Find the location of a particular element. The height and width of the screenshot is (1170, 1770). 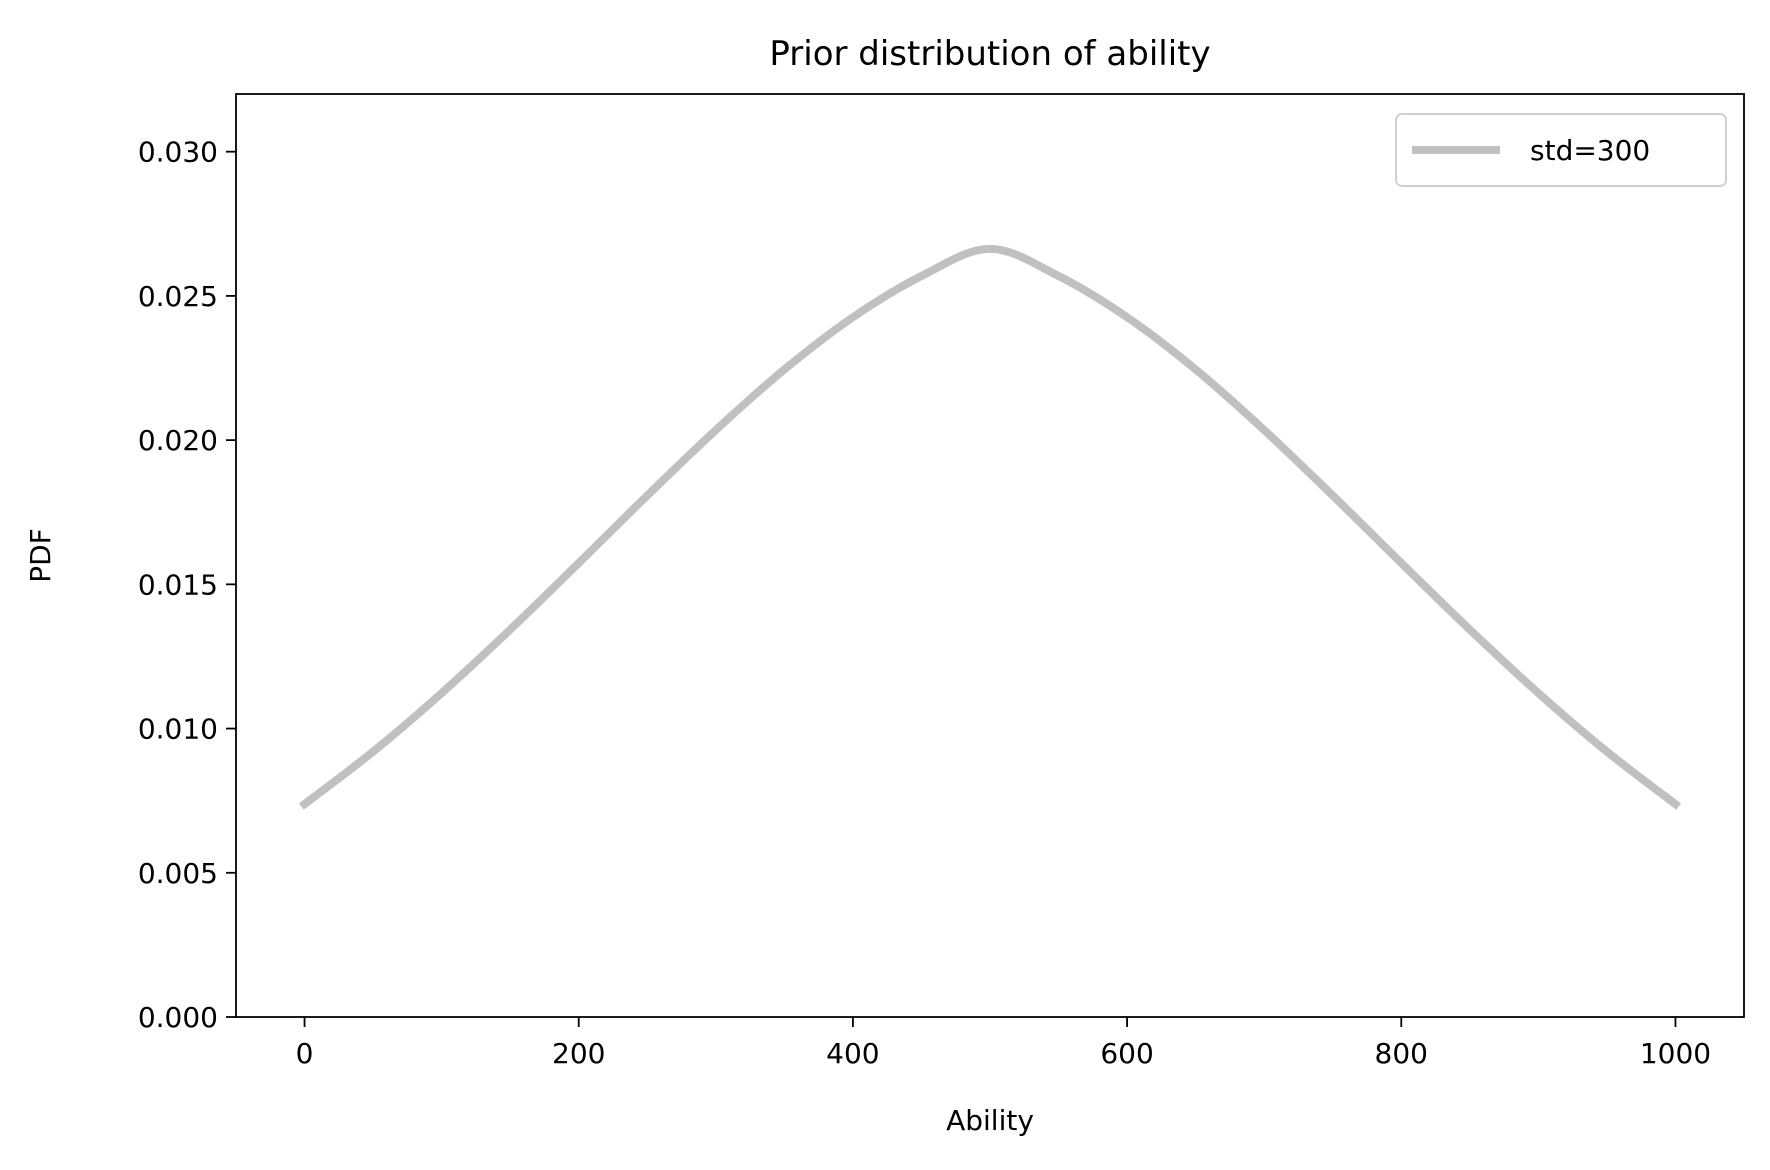

x-axis-label: Ability is located at coordinates (990, 1120).